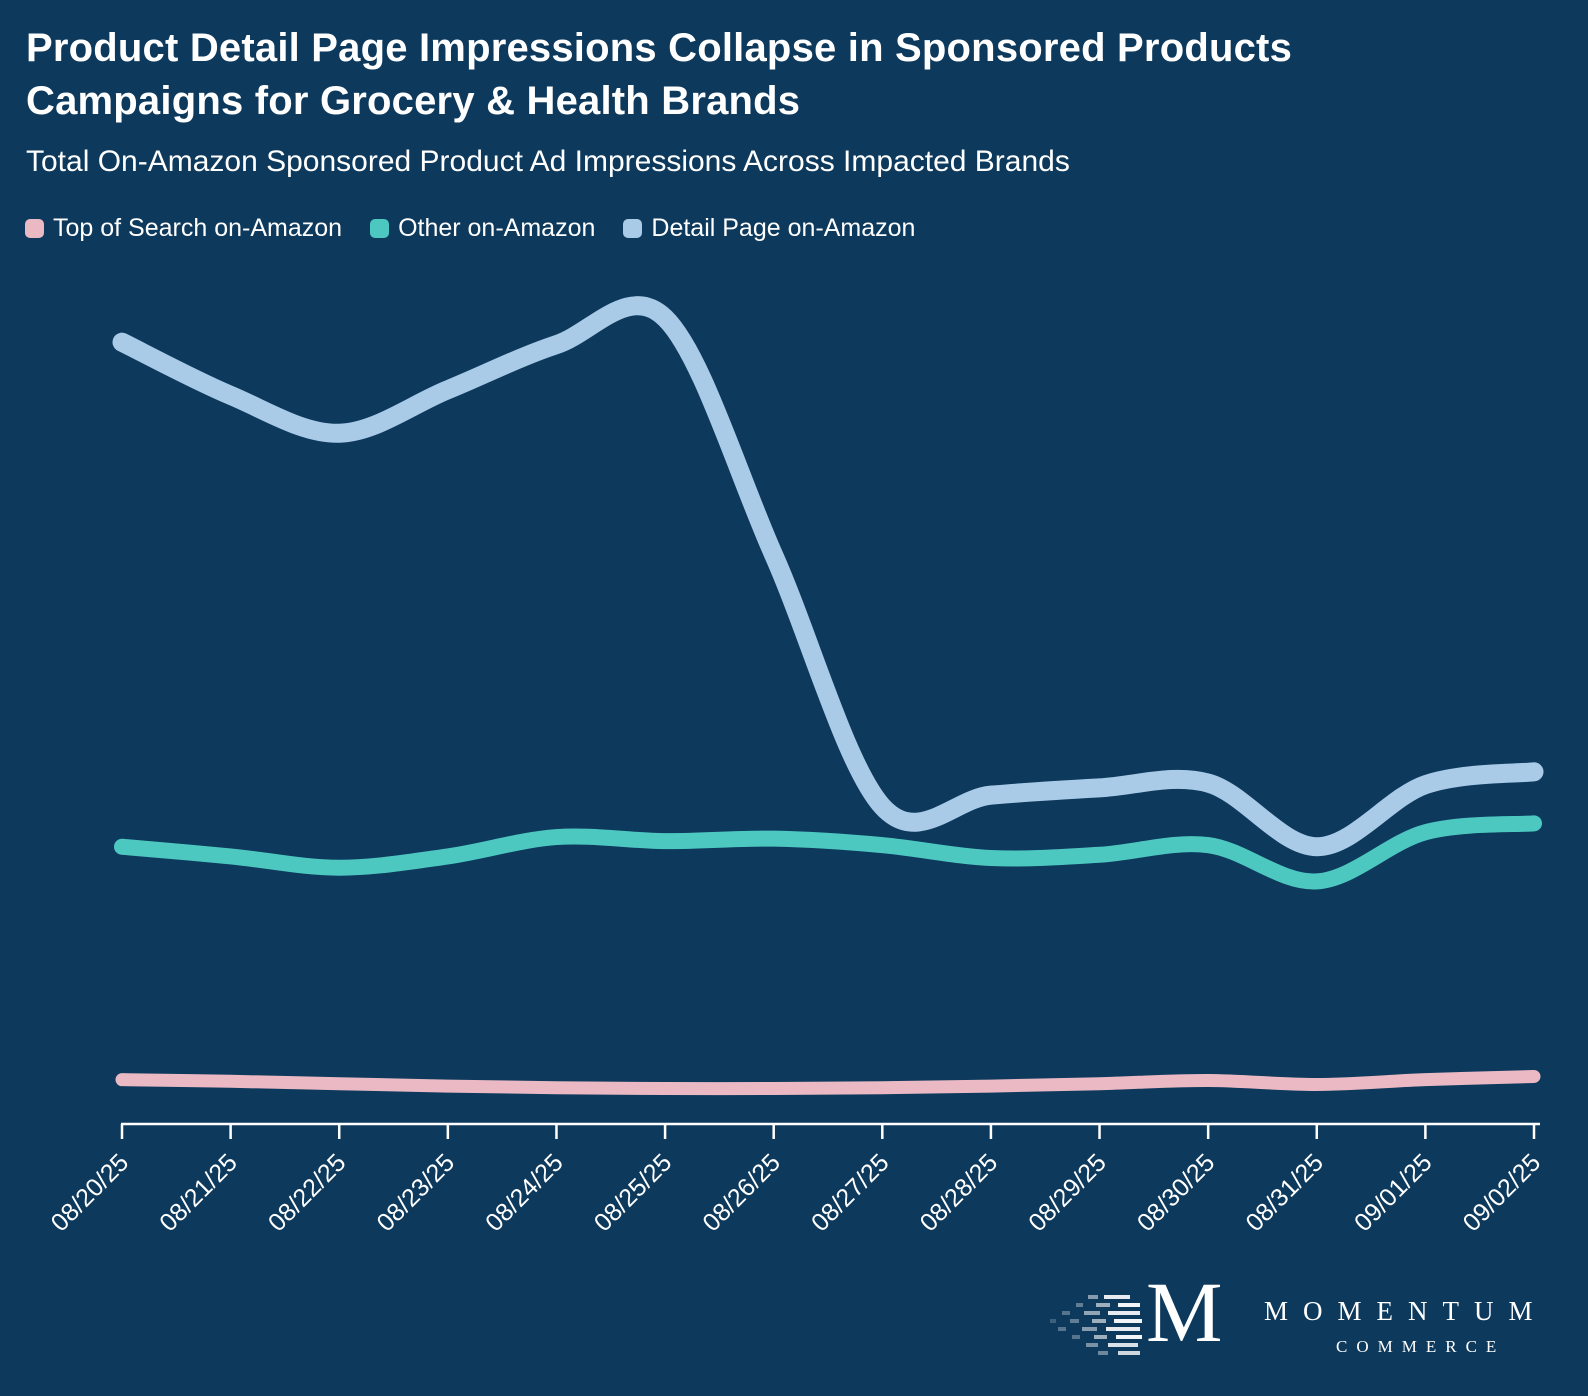 This screenshot has height=1396, width=1588. What do you see at coordinates (1284, 1192) in the screenshot?
I see `x-axis-label: 08/31/25` at bounding box center [1284, 1192].